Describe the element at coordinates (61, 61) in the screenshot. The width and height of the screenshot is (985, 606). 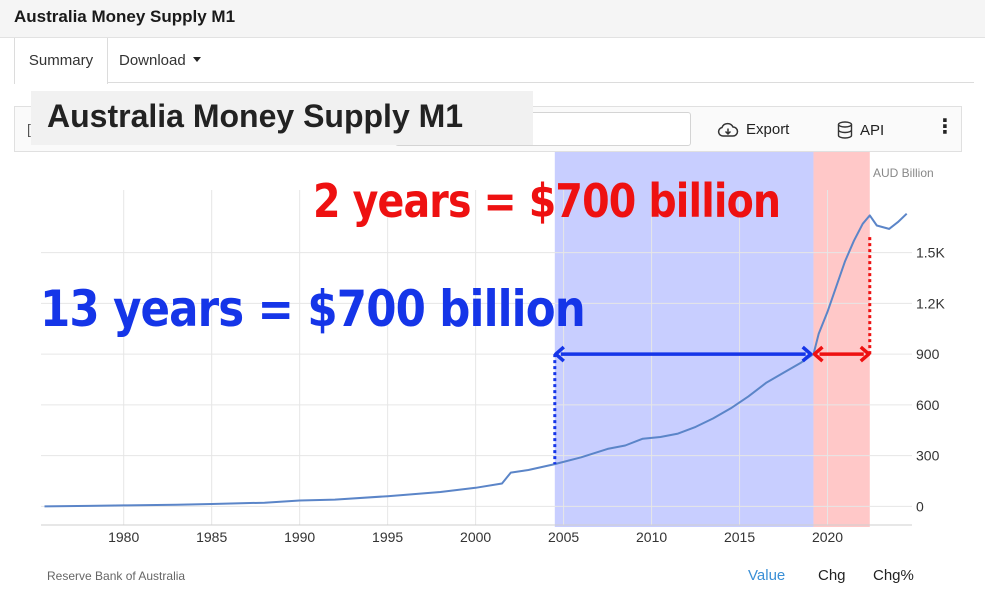
I see `tab-summary: Summary` at that location.